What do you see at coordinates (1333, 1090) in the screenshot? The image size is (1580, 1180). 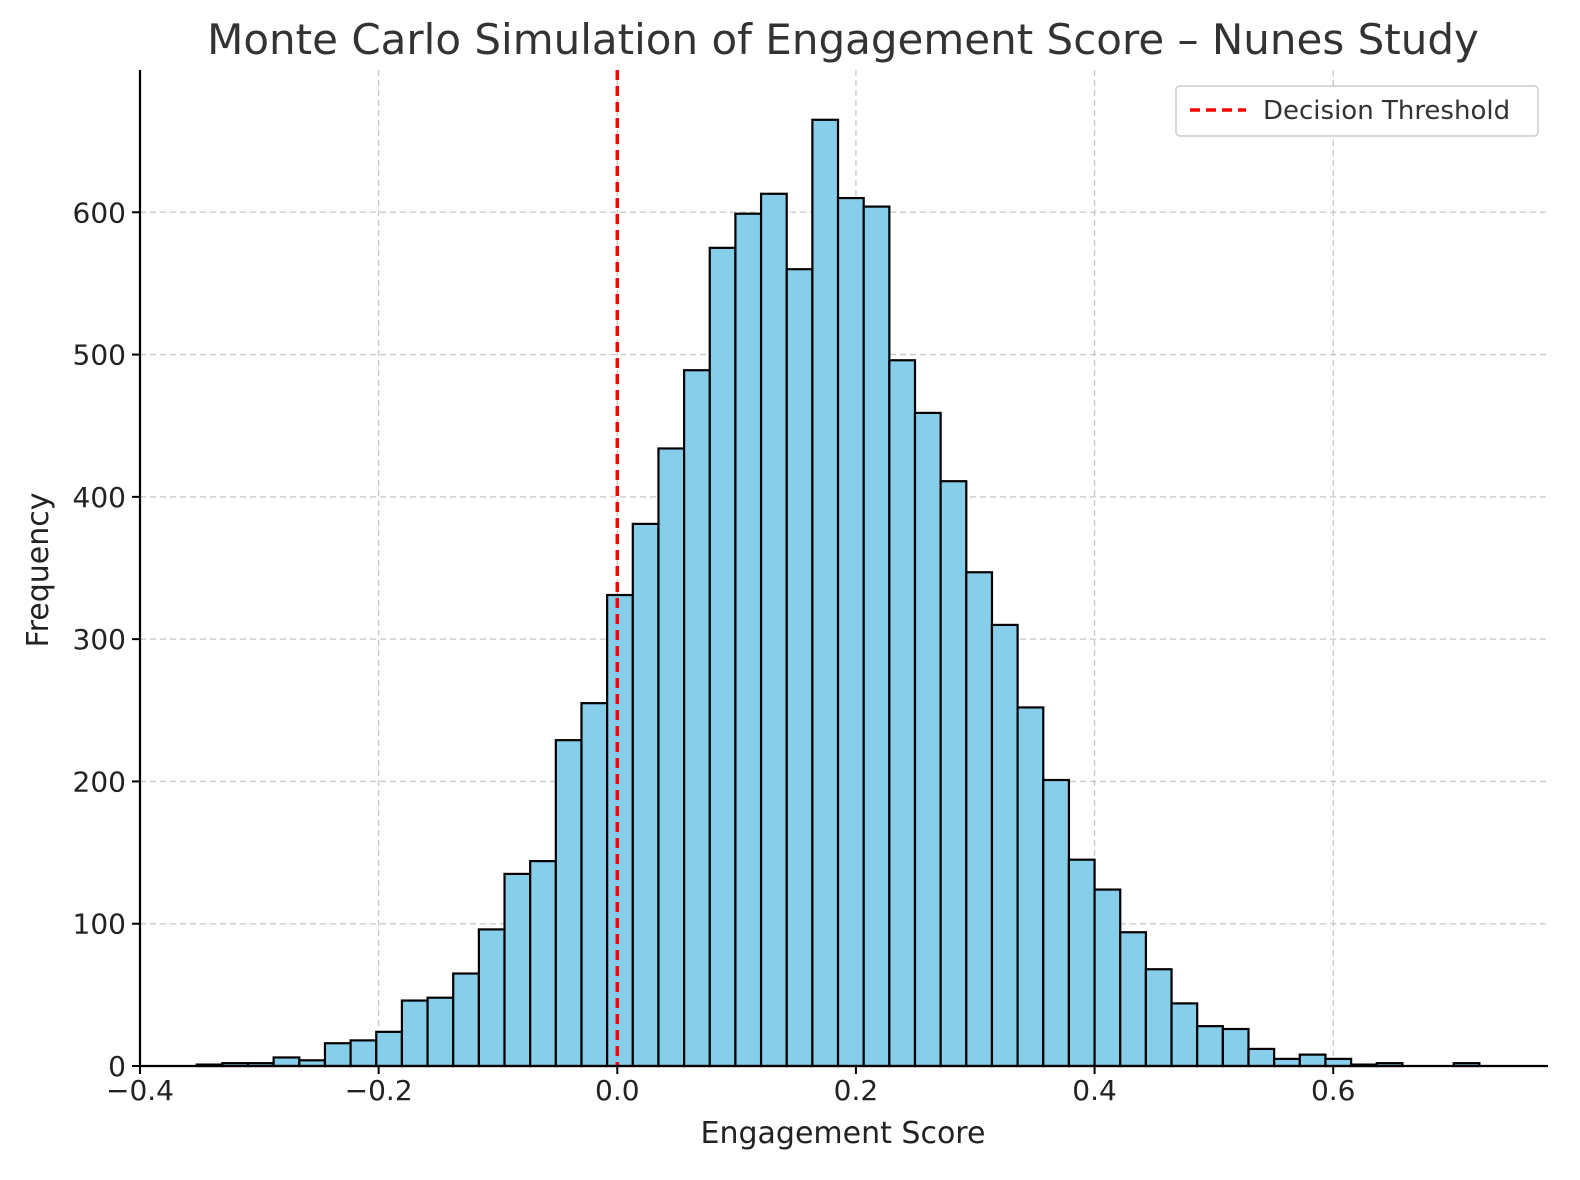 I see `x-tick-label: 0.6` at bounding box center [1333, 1090].